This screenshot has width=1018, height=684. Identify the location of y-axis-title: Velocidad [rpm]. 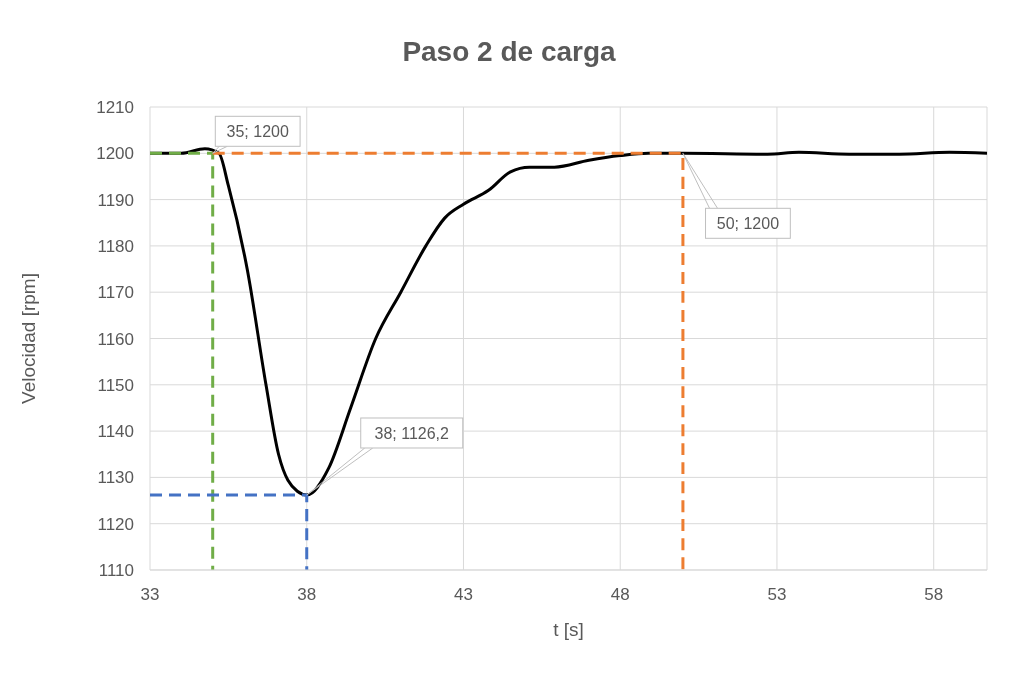
(28, 338).